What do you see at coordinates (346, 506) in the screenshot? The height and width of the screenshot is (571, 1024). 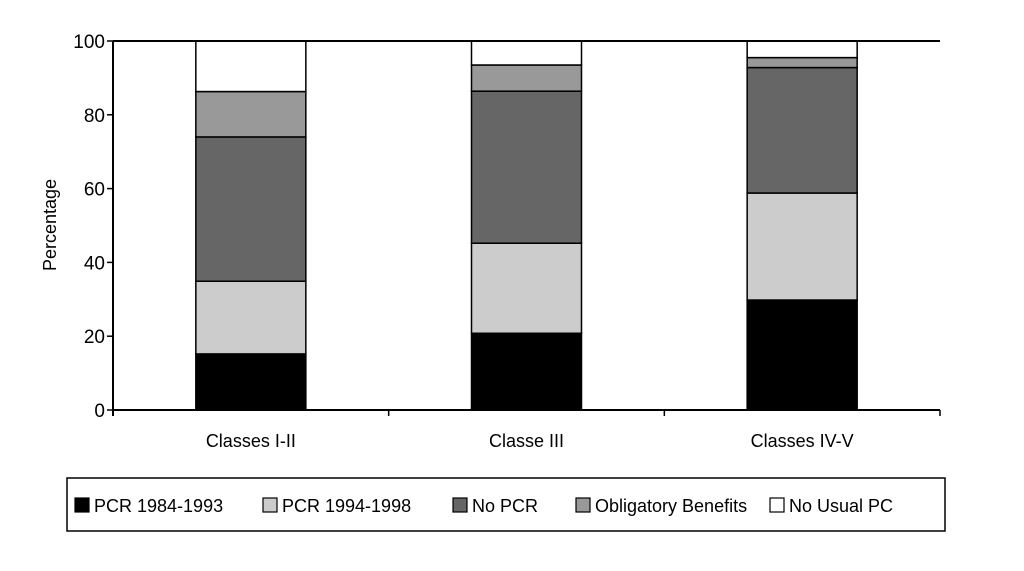 I see `legend-label: PCR 1994-1998` at bounding box center [346, 506].